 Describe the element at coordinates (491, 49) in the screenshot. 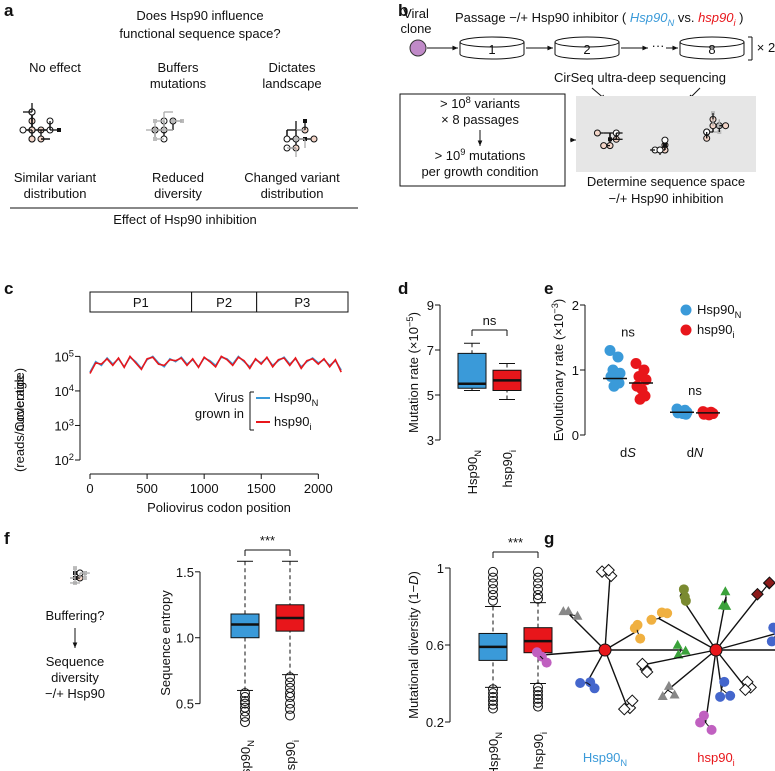

I see `passage-number: 1` at that location.